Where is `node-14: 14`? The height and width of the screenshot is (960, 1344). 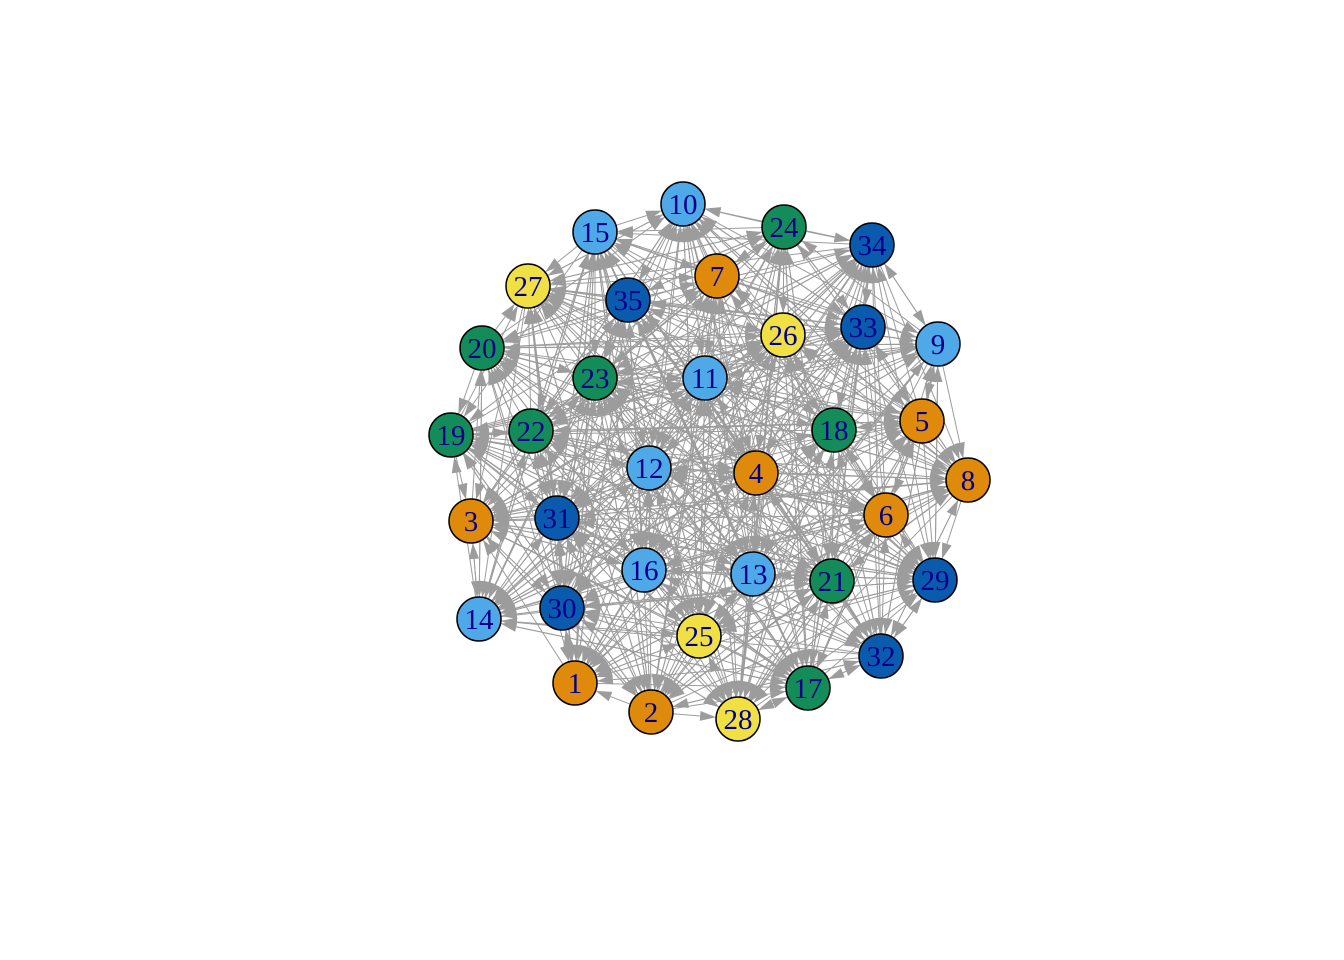
node-14: 14 is located at coordinates (479, 619).